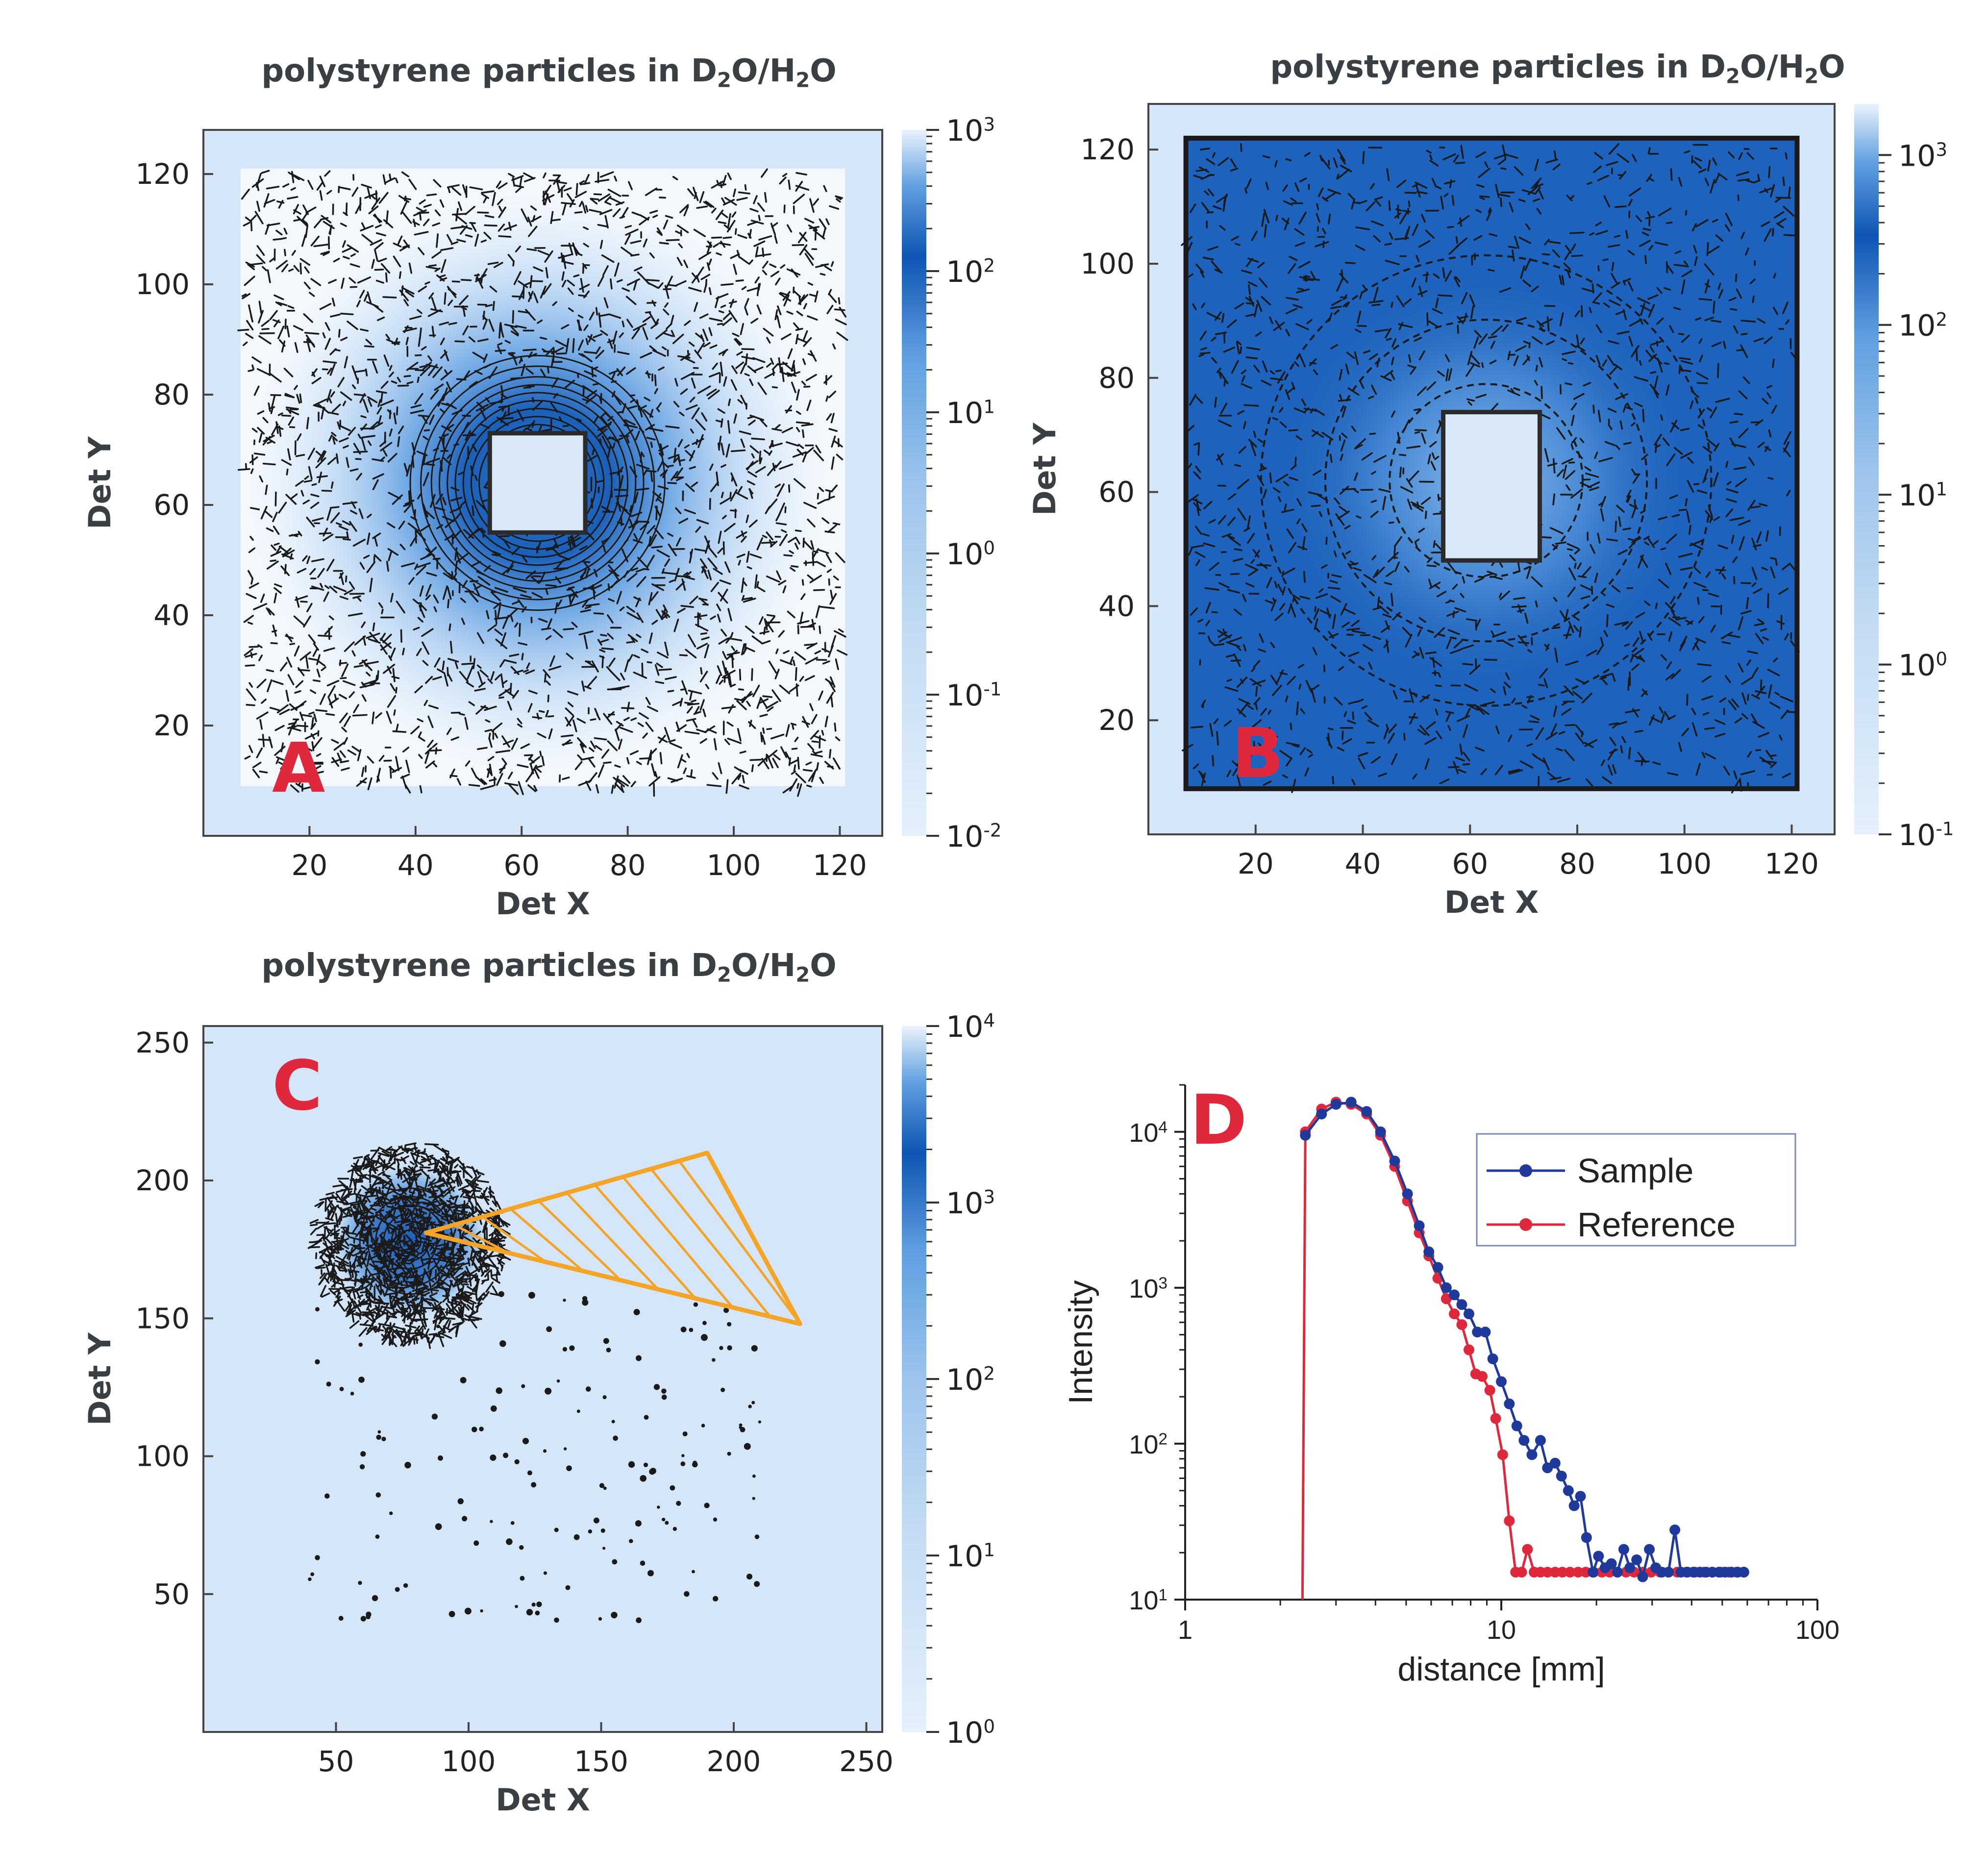 This screenshot has width=1988, height=1856. Describe the element at coordinates (538, 483) in the screenshot. I see `contour-ring` at that location.